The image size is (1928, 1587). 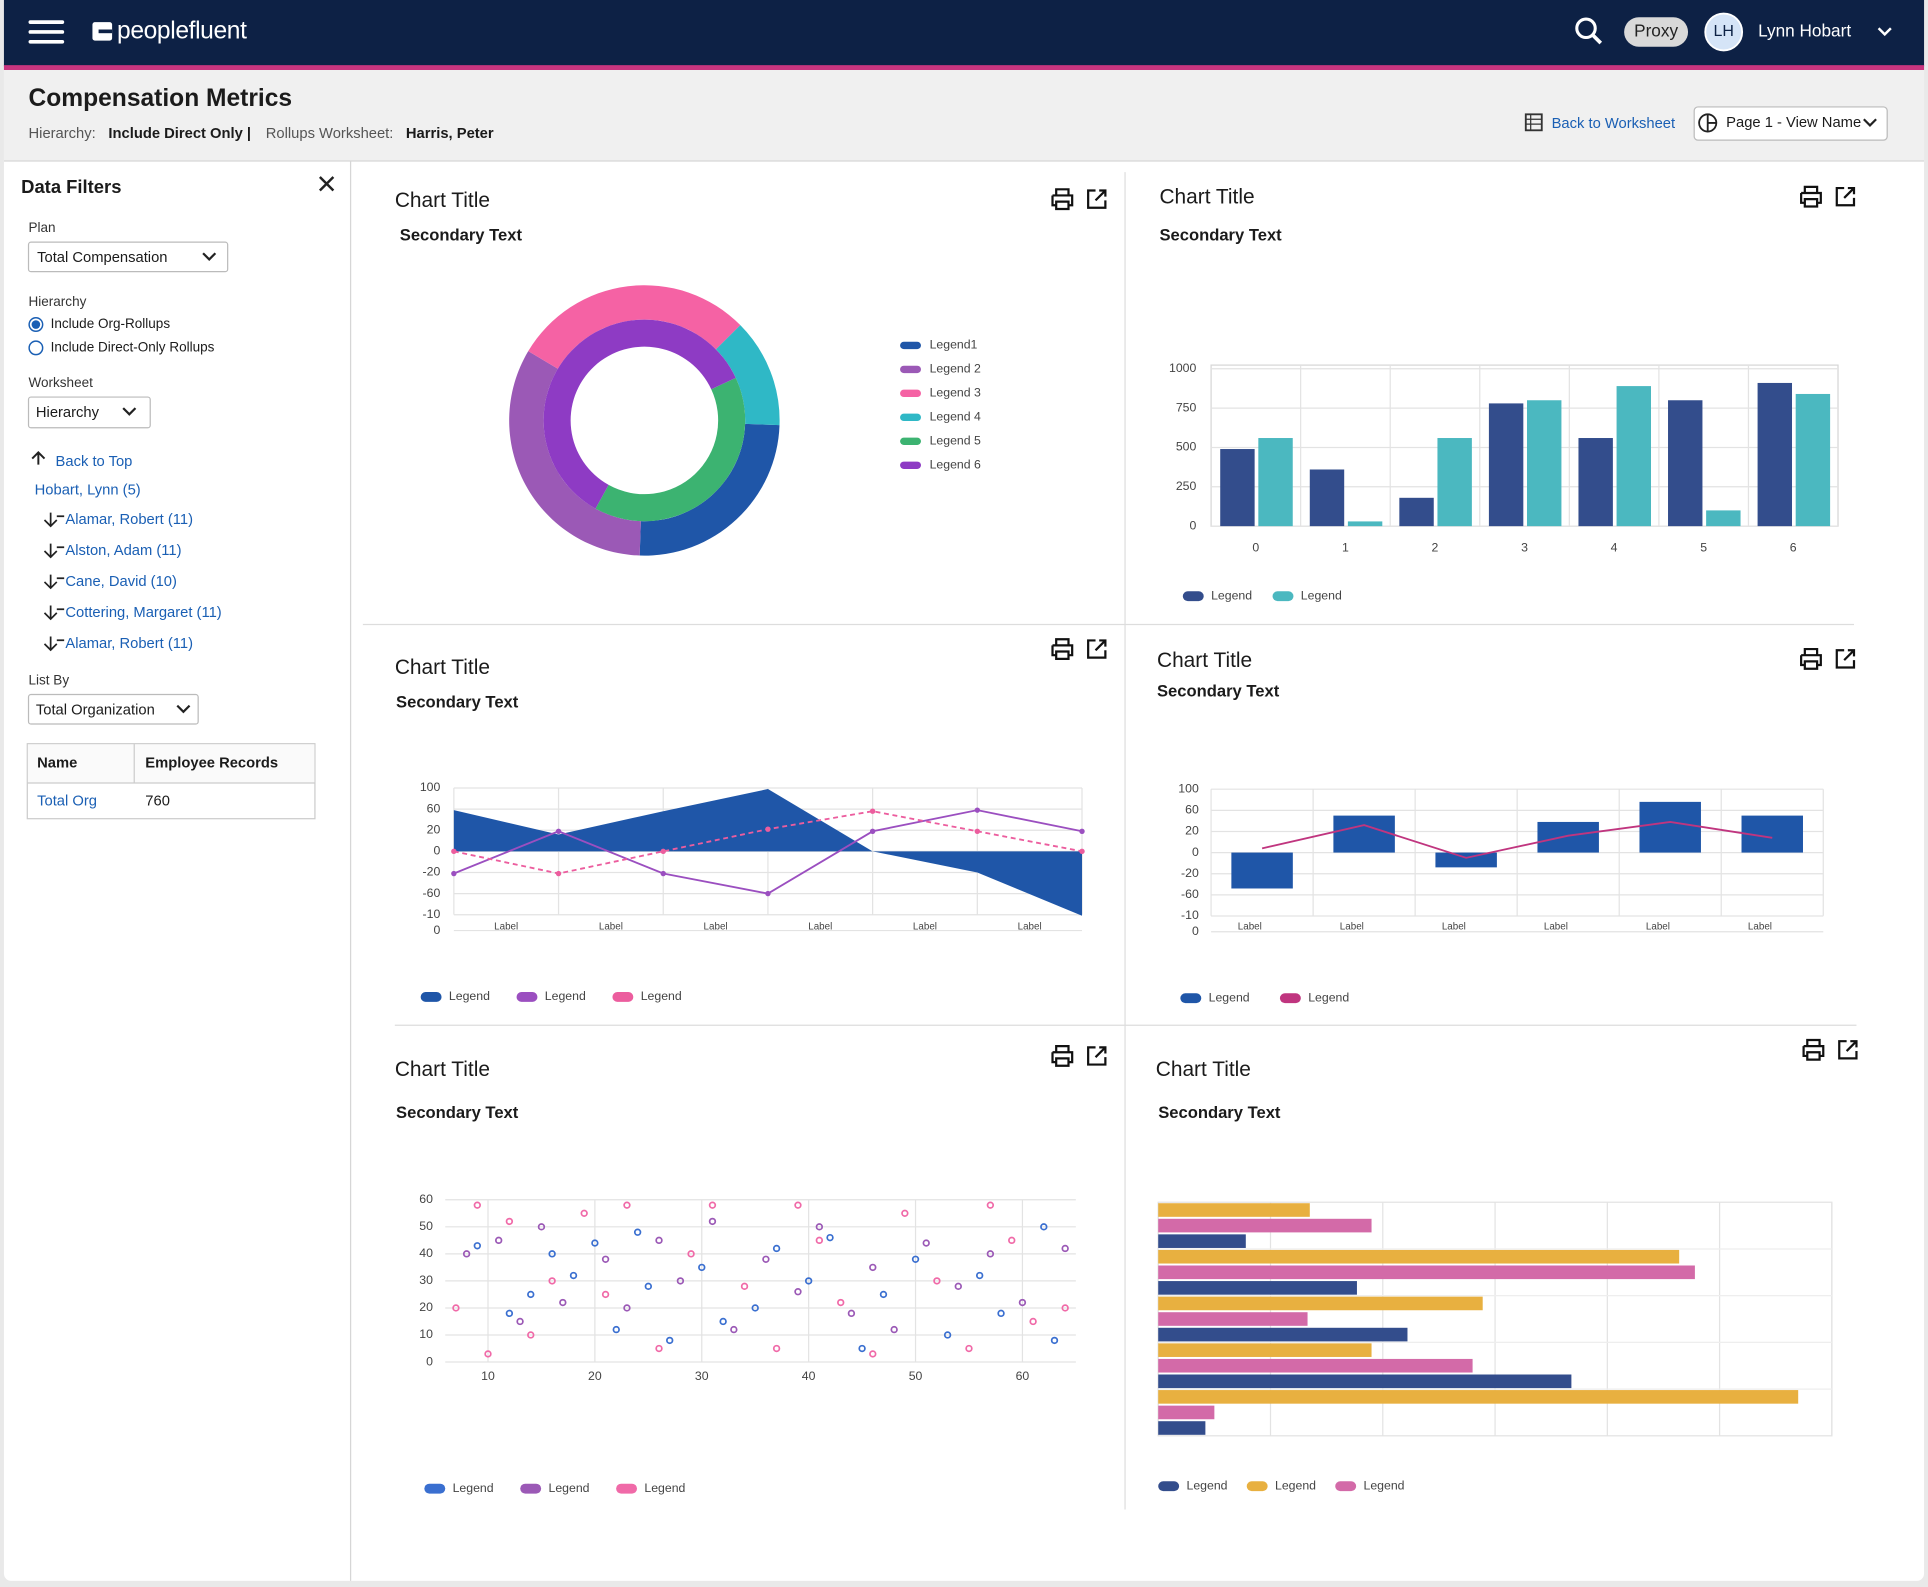 I want to click on view-select, so click(x=1790, y=123).